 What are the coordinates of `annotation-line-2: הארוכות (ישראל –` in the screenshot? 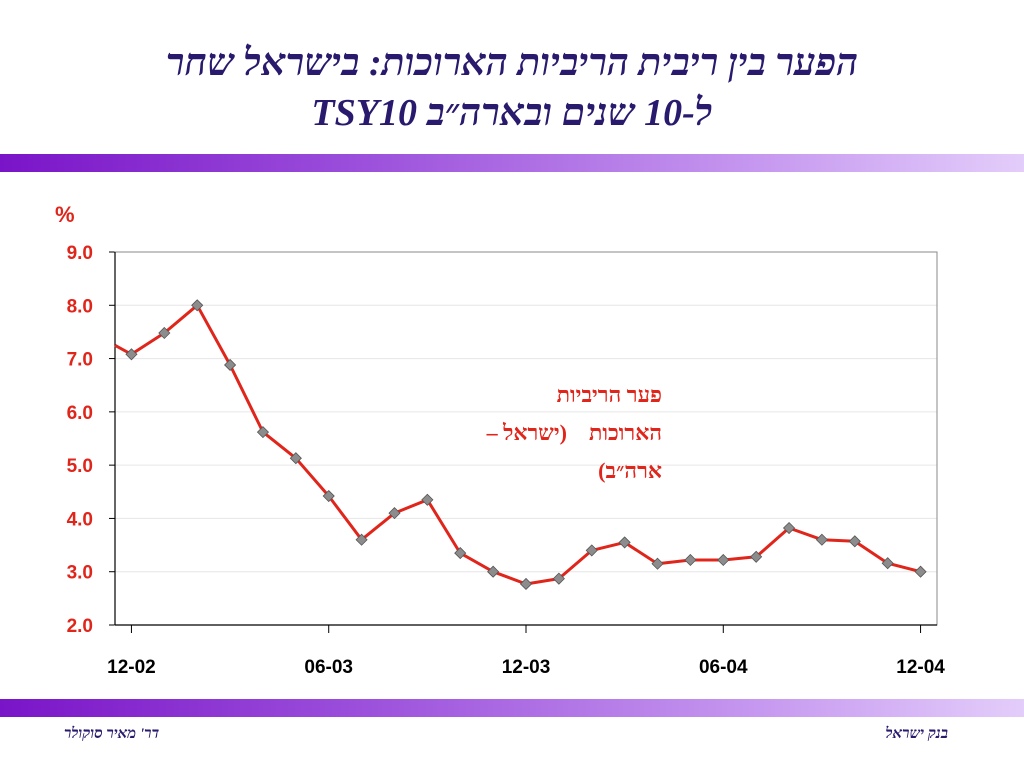 It's located at (574, 432).